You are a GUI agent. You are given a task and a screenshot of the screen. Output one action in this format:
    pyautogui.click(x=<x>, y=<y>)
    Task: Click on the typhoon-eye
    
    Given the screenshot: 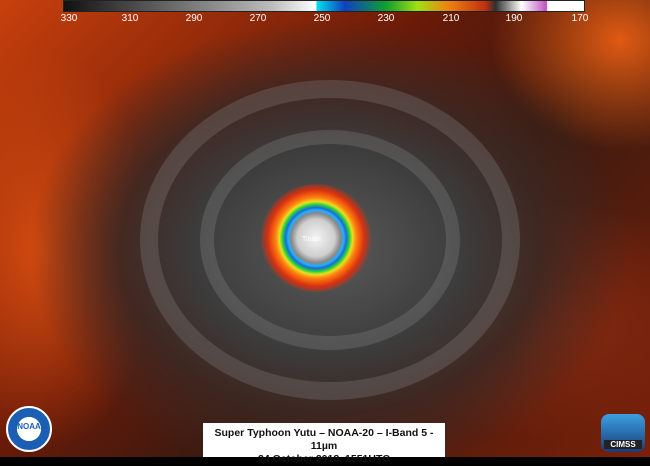 What is the action you would take?
    pyautogui.click(x=316, y=238)
    